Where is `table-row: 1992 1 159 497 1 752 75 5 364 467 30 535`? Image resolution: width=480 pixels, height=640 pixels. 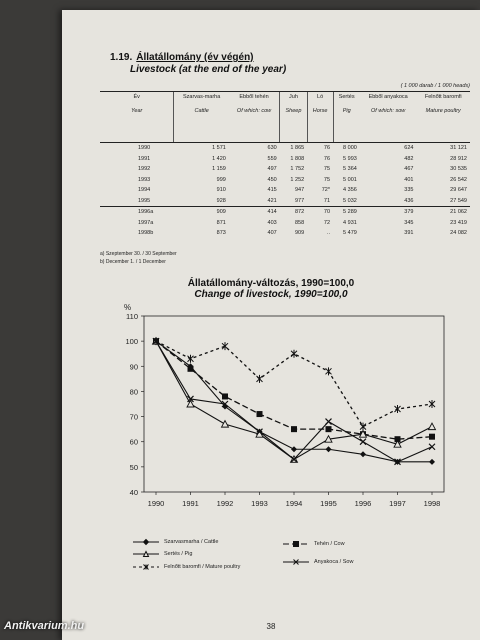
table-row: 1992 1 159 497 1 752 75 5 364 467 30 535 is located at coordinates (285, 169).